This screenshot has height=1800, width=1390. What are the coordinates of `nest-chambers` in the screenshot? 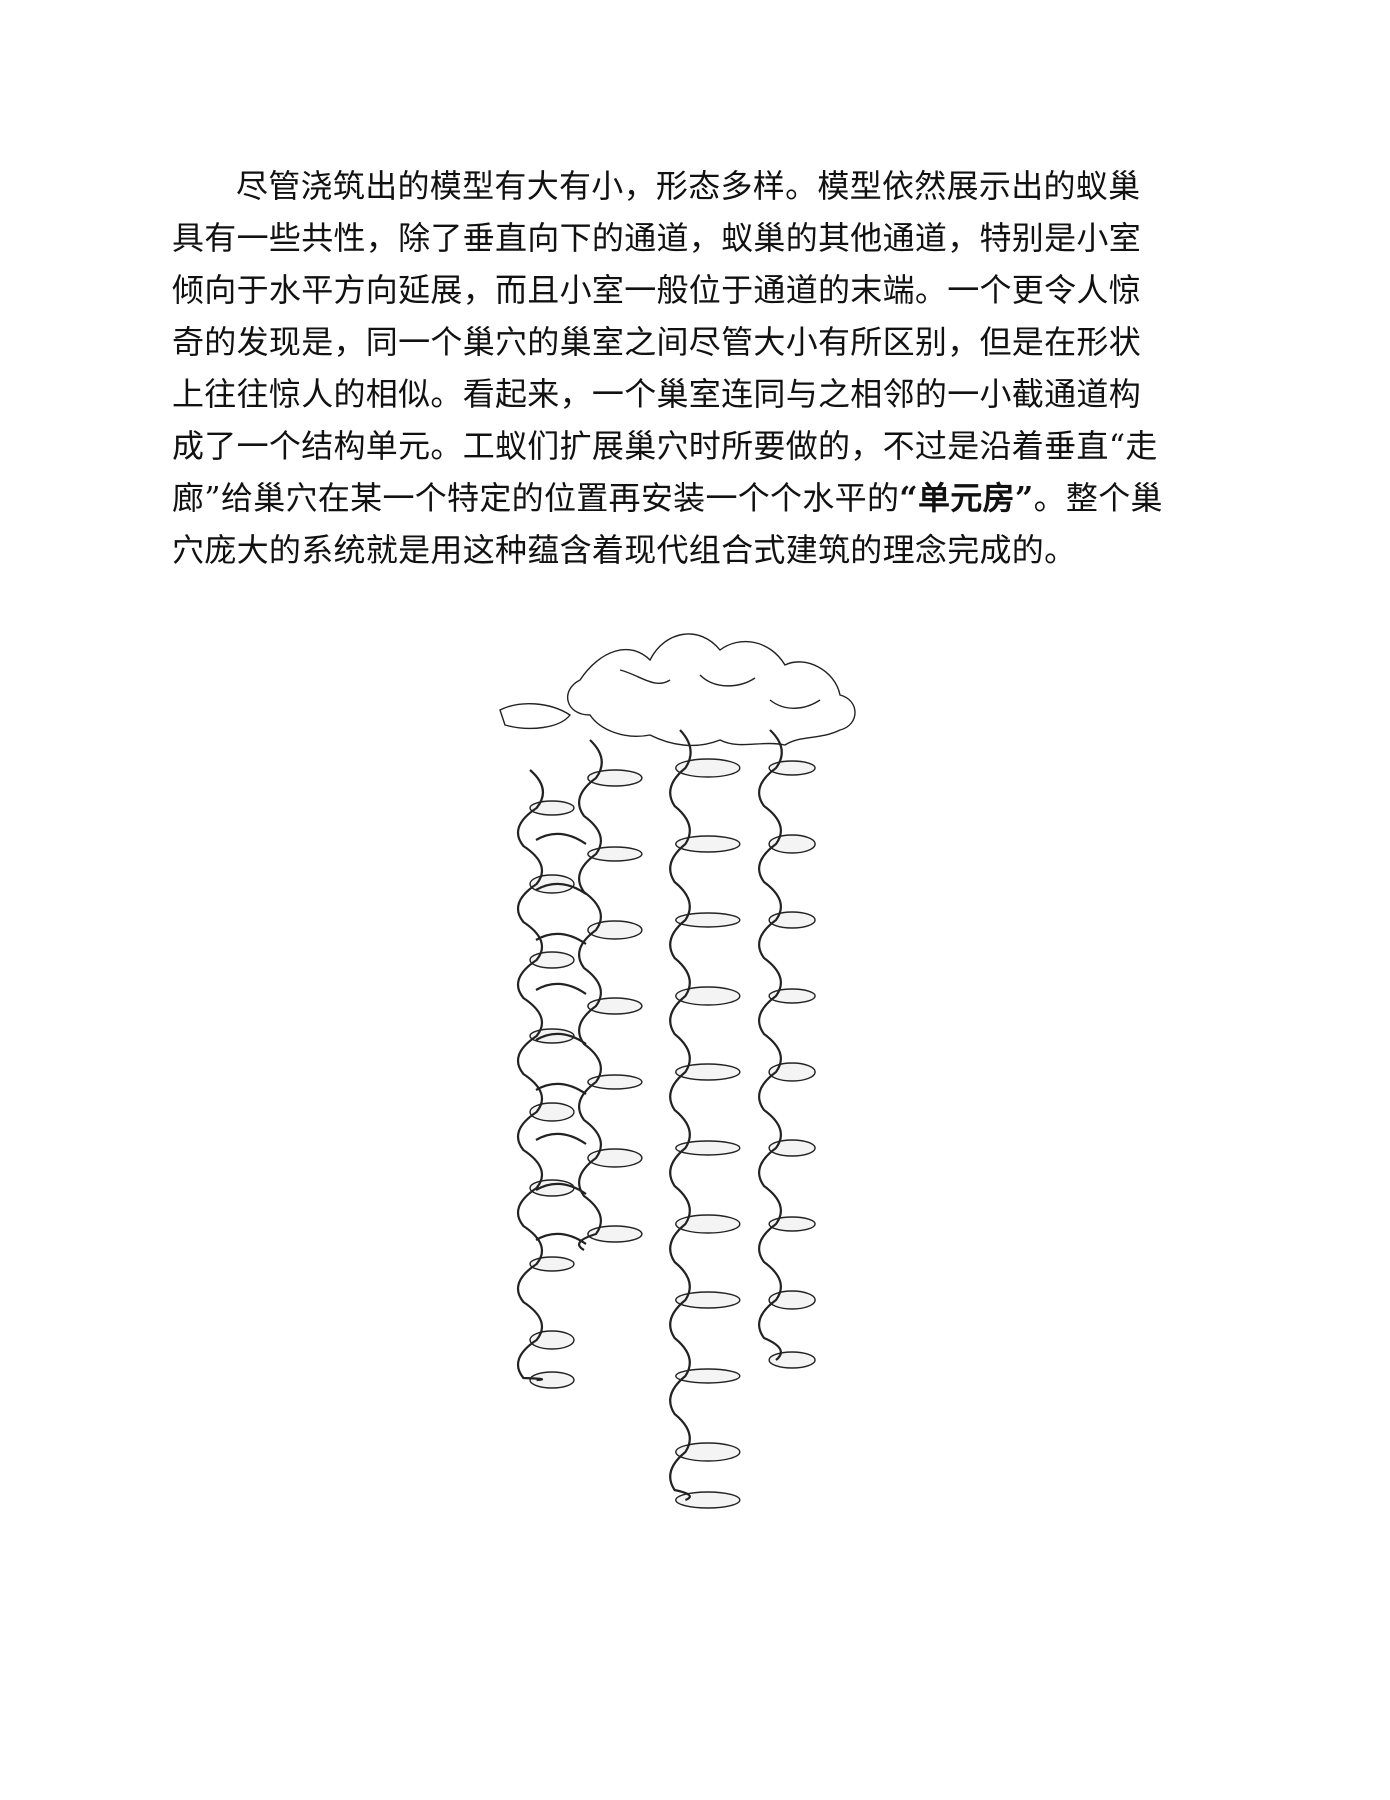 It's located at (672, 1133).